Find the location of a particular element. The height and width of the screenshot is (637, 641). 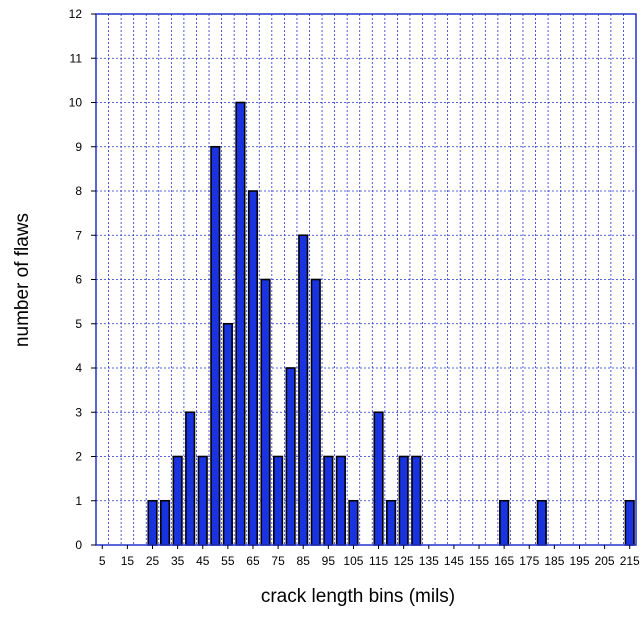

x-tick-label: 145 is located at coordinates (454, 561).